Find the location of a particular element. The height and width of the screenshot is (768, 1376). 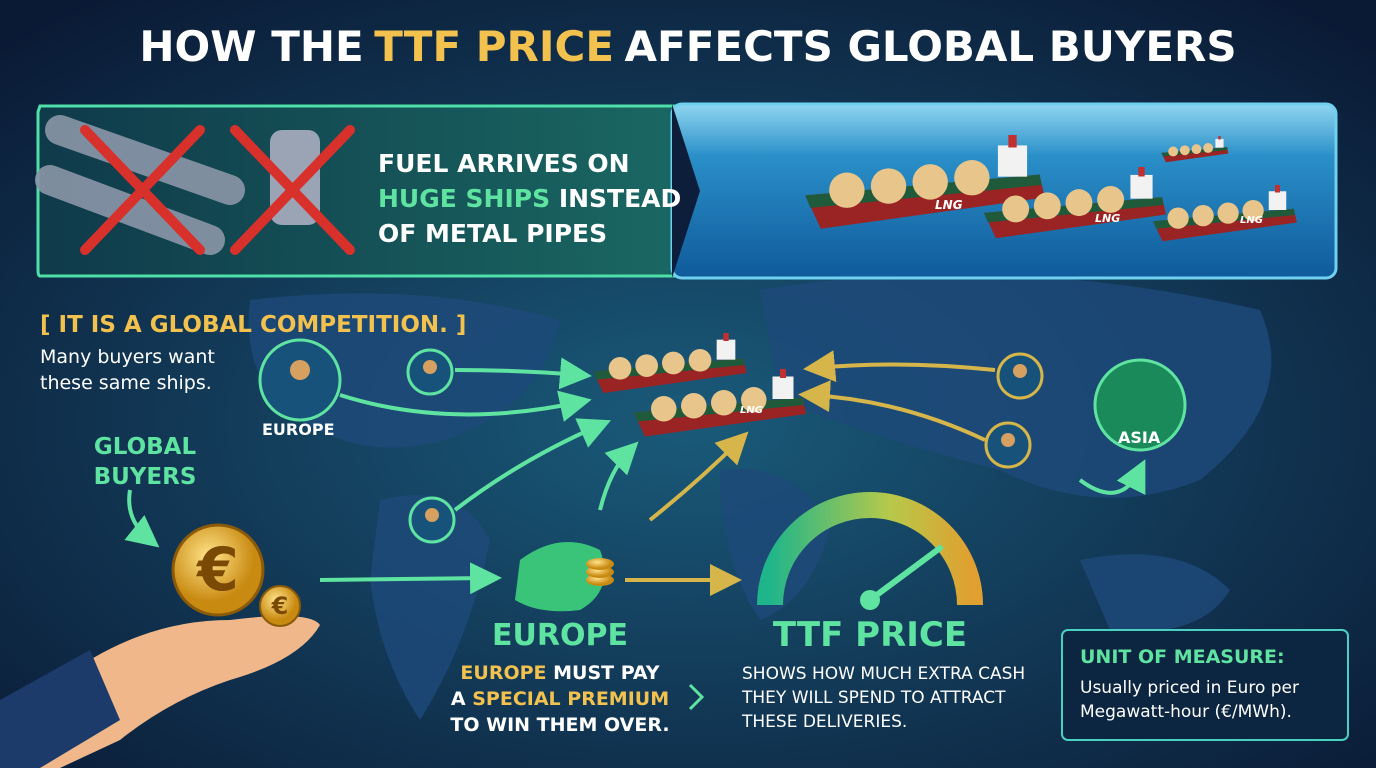

highlight: EUROPE is located at coordinates (503, 673).